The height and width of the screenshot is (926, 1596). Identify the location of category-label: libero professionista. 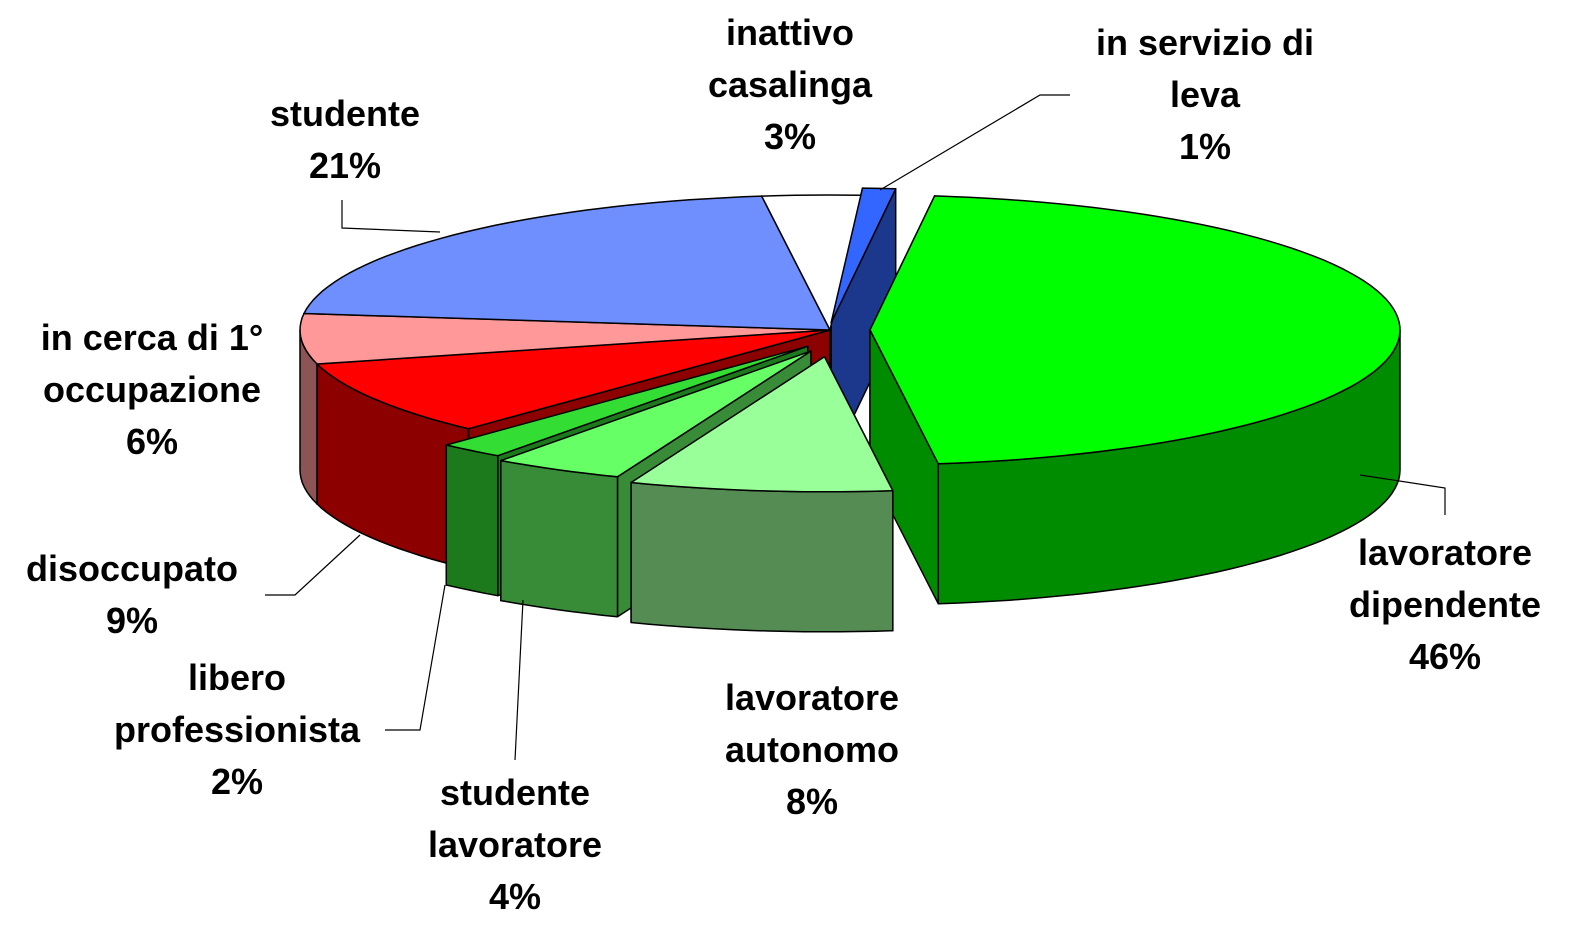
(237, 703).